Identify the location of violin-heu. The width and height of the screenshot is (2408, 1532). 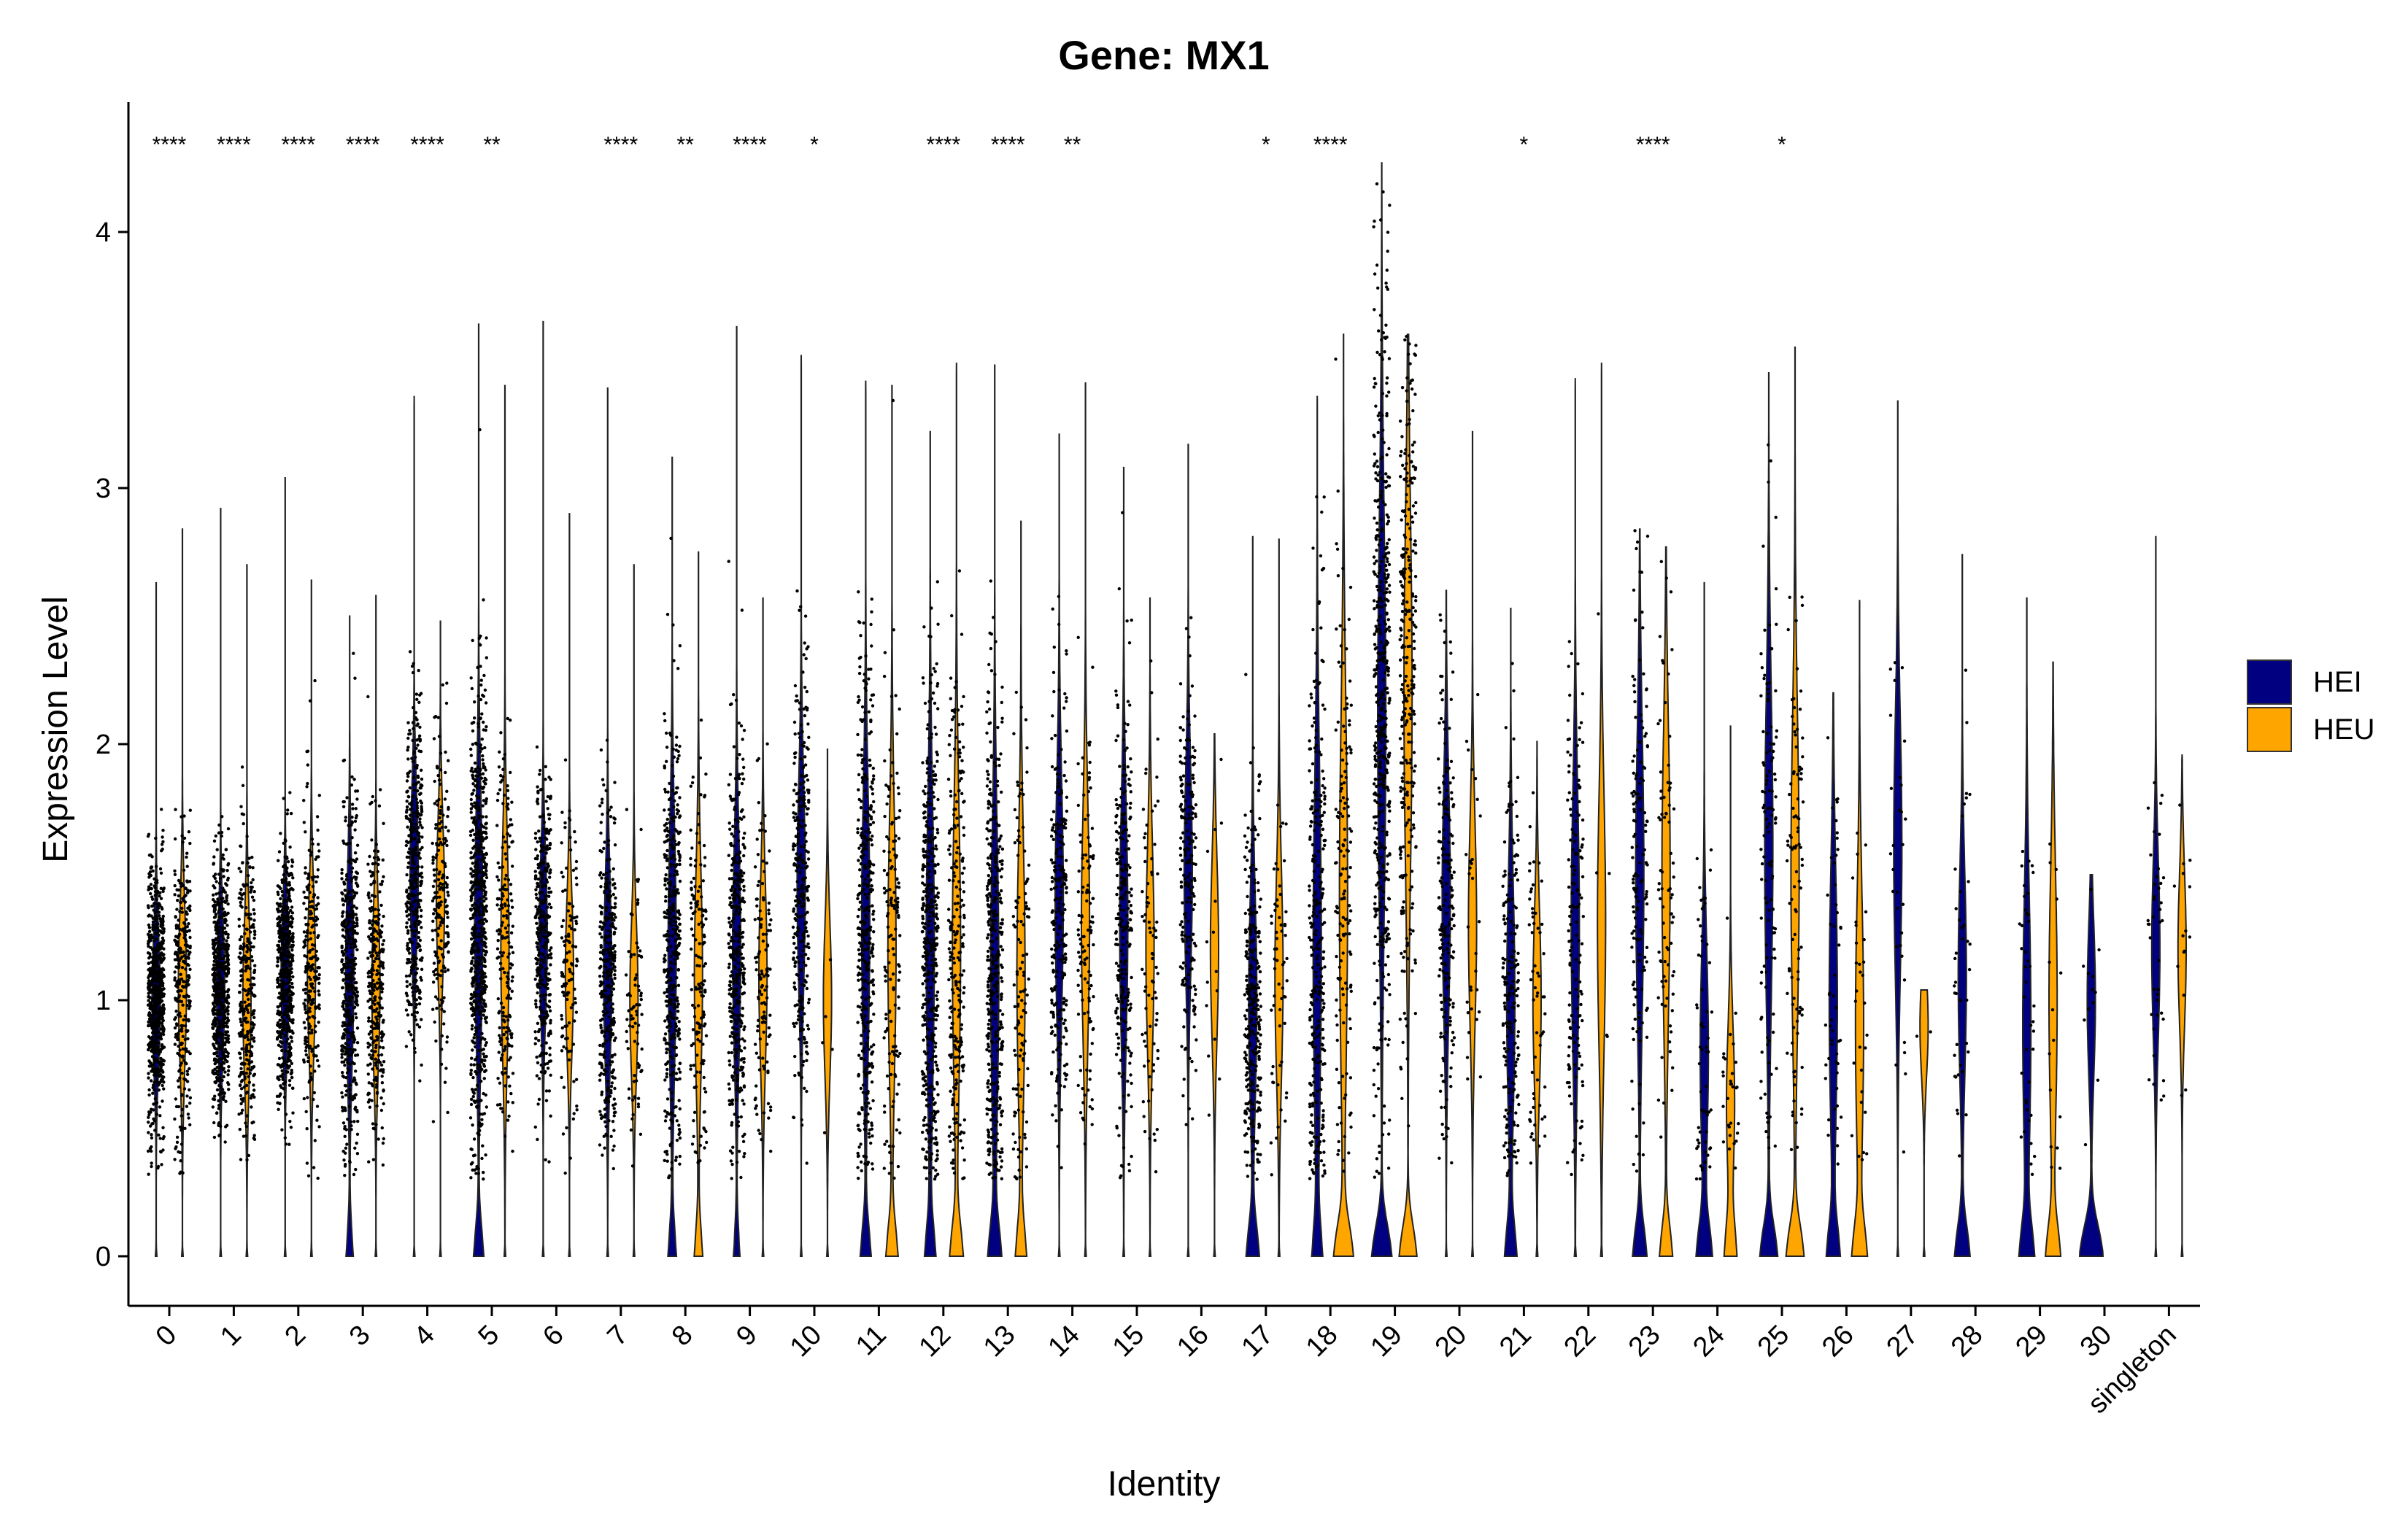
(1730, 991).